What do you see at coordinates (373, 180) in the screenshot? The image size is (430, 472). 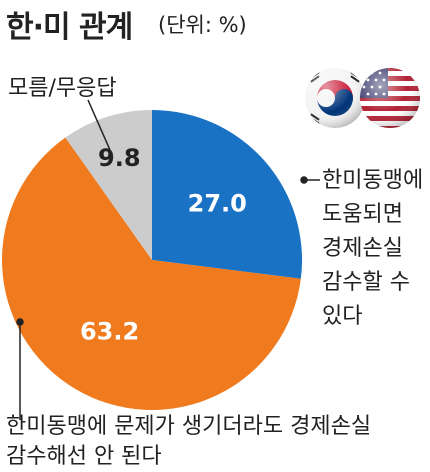 I see `legend-label-support-line: 한미동맹에` at bounding box center [373, 180].